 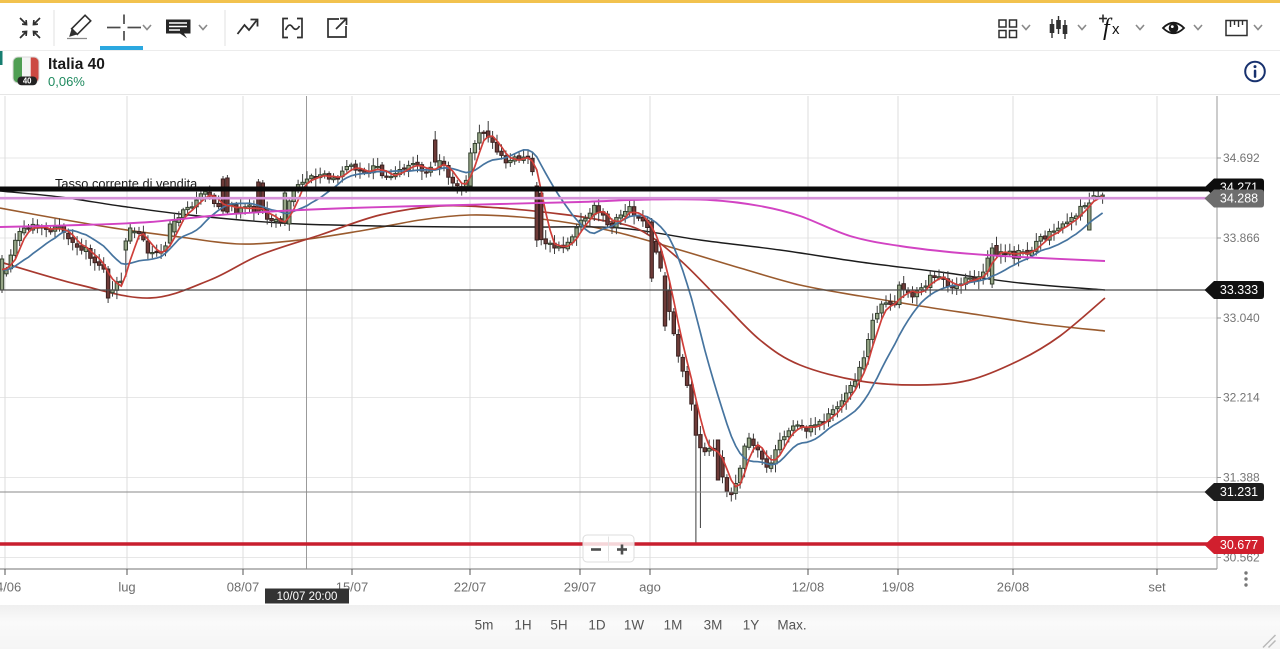 What do you see at coordinates (791, 625) in the screenshot?
I see `svg-text: Max.` at bounding box center [791, 625].